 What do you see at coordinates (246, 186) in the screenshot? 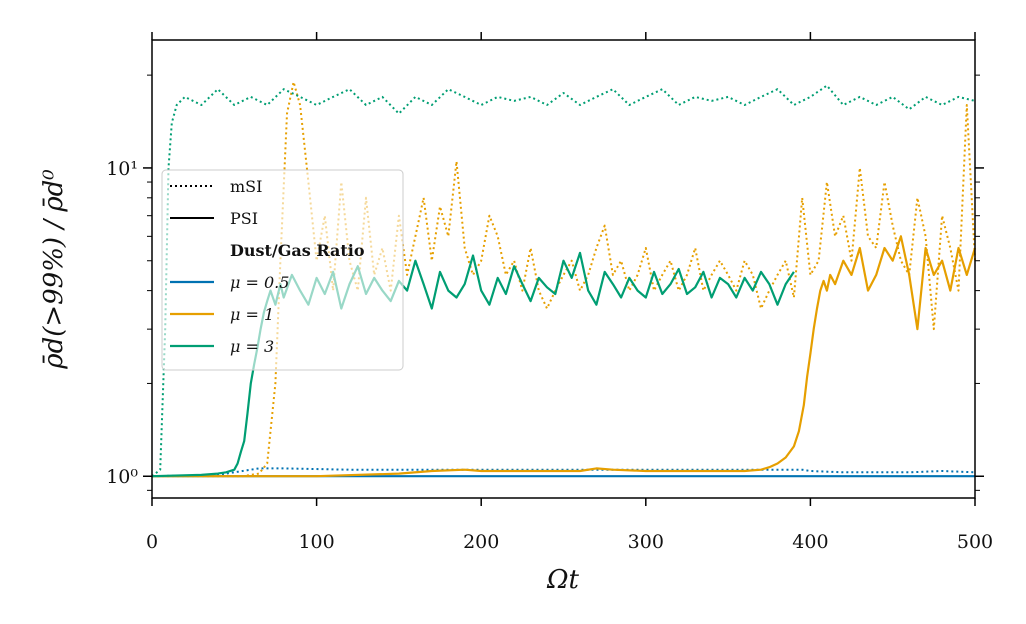
I see `legend-label-msi: mSI` at bounding box center [246, 186].